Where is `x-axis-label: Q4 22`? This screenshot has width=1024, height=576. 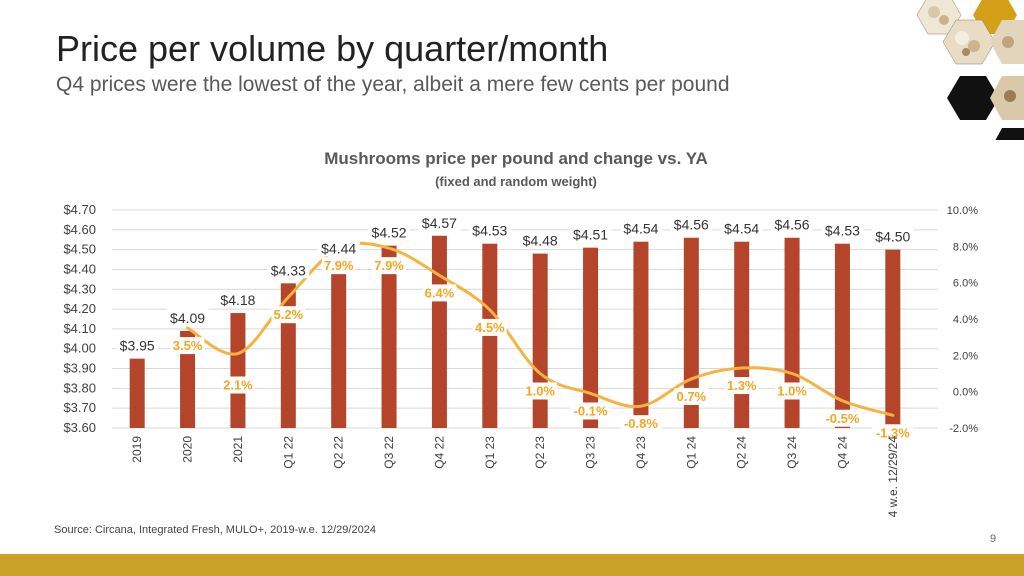 x-axis-label: Q4 22 is located at coordinates (439, 452).